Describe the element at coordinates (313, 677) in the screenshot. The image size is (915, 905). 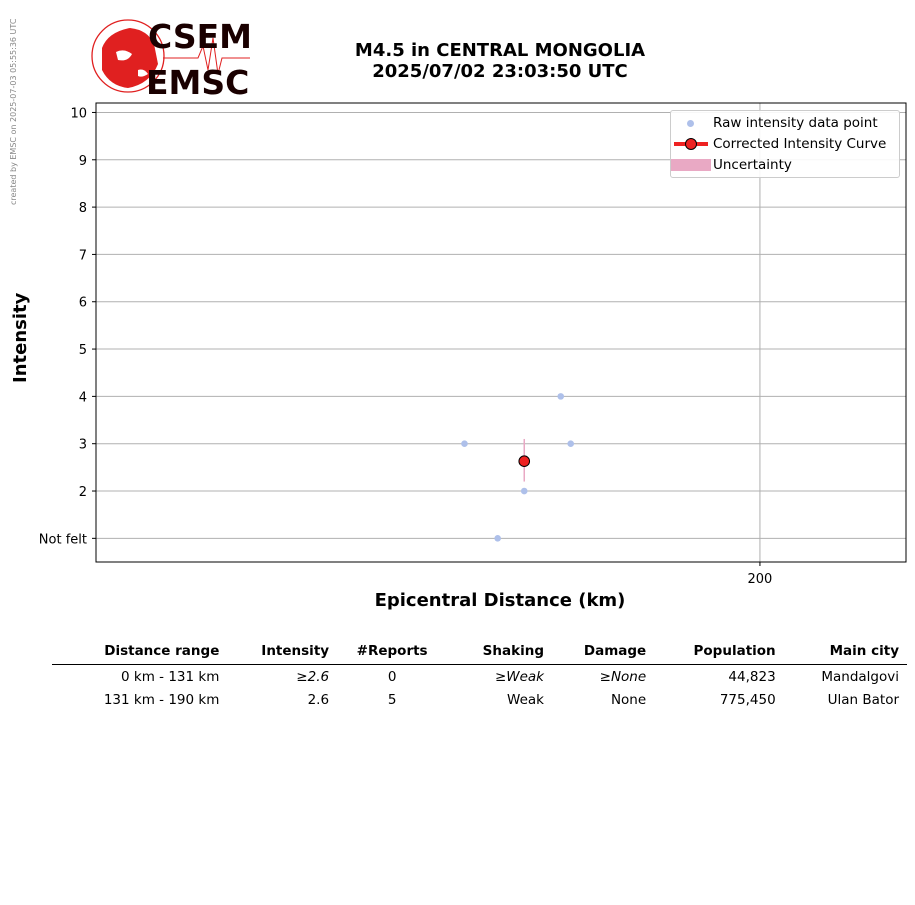
I see `cell-intensity: ≥2.6` at that location.